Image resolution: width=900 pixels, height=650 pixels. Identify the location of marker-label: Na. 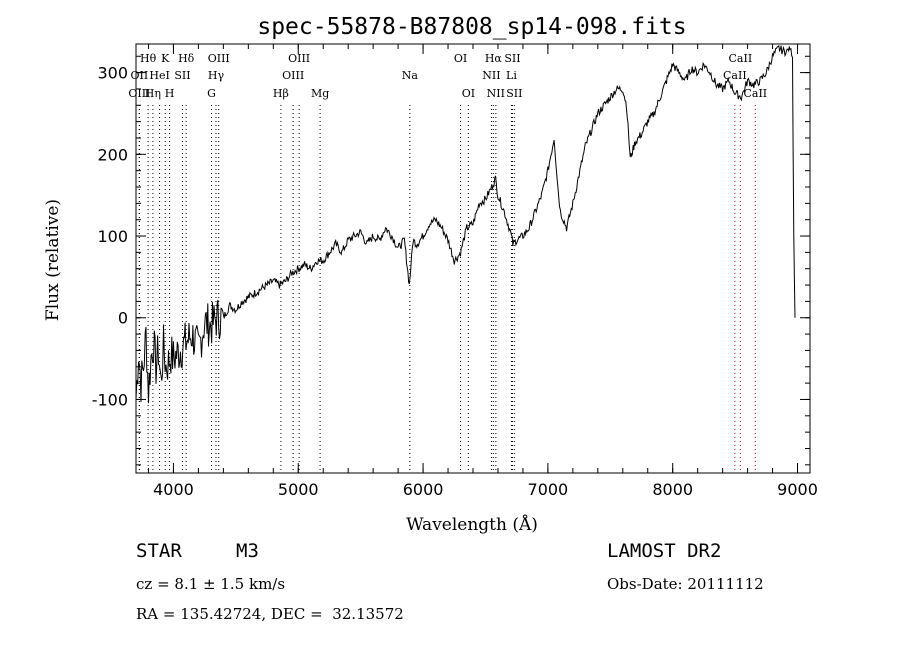
(410, 75).